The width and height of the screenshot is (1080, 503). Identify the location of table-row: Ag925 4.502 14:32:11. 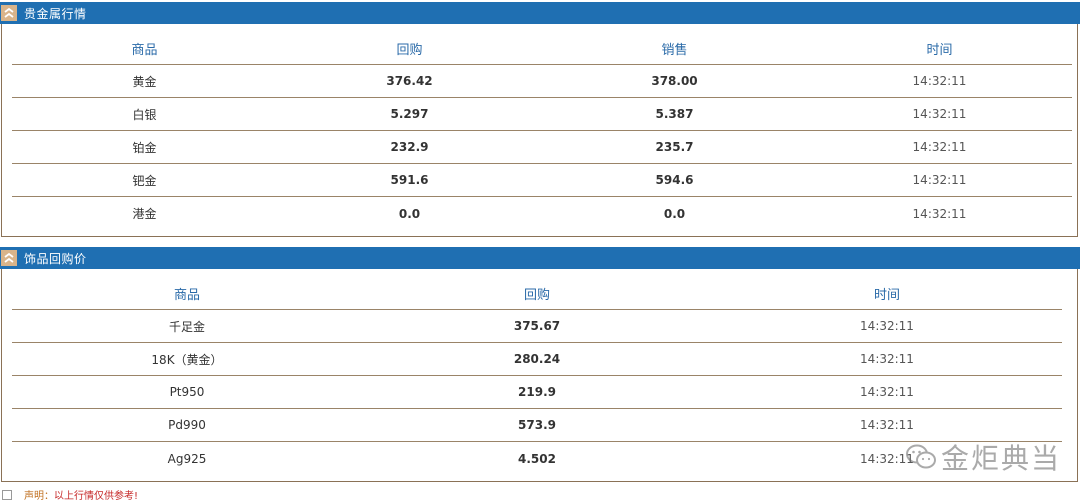
(537, 458).